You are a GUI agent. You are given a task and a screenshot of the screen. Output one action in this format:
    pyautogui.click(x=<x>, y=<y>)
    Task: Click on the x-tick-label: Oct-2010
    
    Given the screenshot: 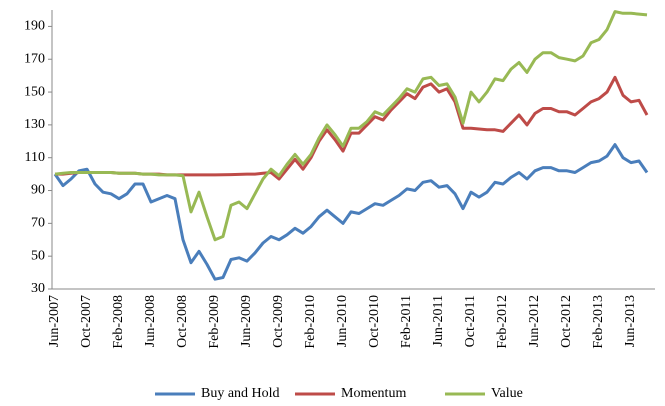 What is the action you would take?
    pyautogui.click(x=374, y=321)
    